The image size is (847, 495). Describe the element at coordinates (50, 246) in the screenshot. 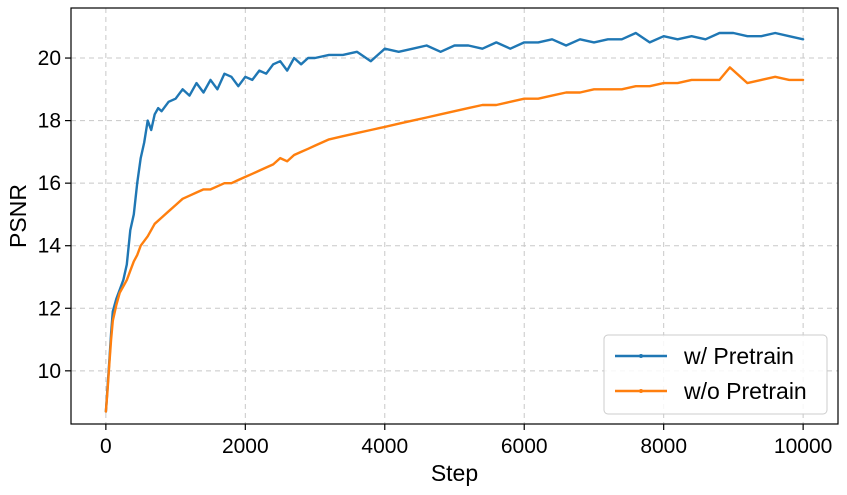

I see `y-tick-label: 14` at that location.